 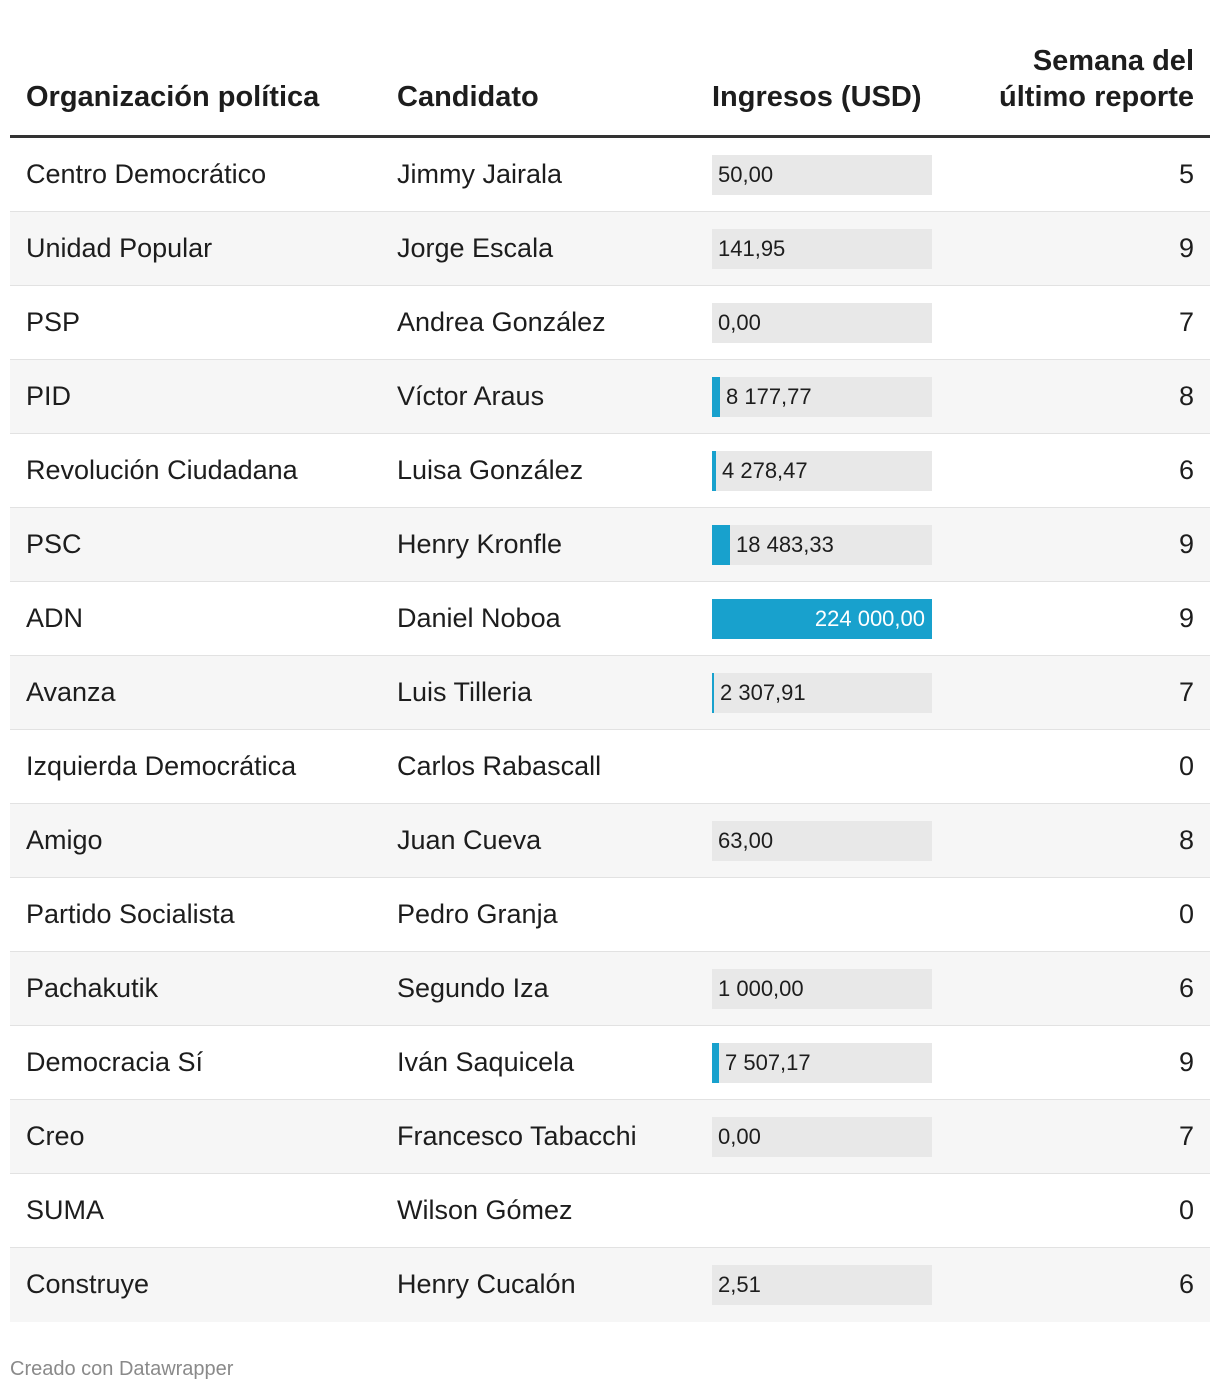 What do you see at coordinates (471, 396) in the screenshot?
I see `cell-candidate: Víctor Araus` at bounding box center [471, 396].